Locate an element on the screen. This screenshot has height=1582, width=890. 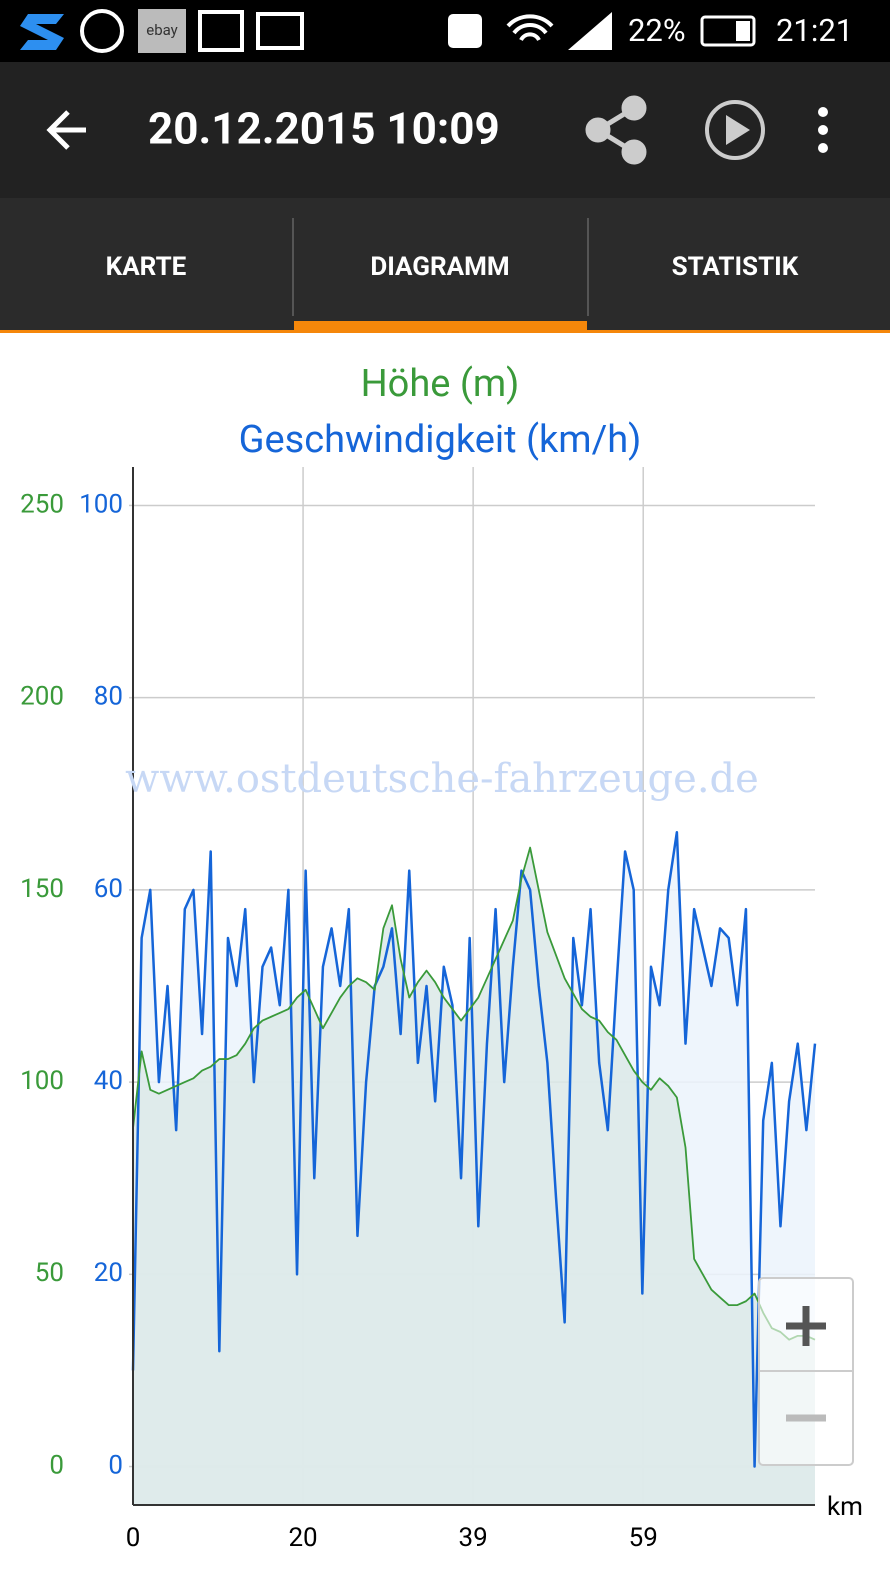
signal-icon is located at coordinates (590, 31).